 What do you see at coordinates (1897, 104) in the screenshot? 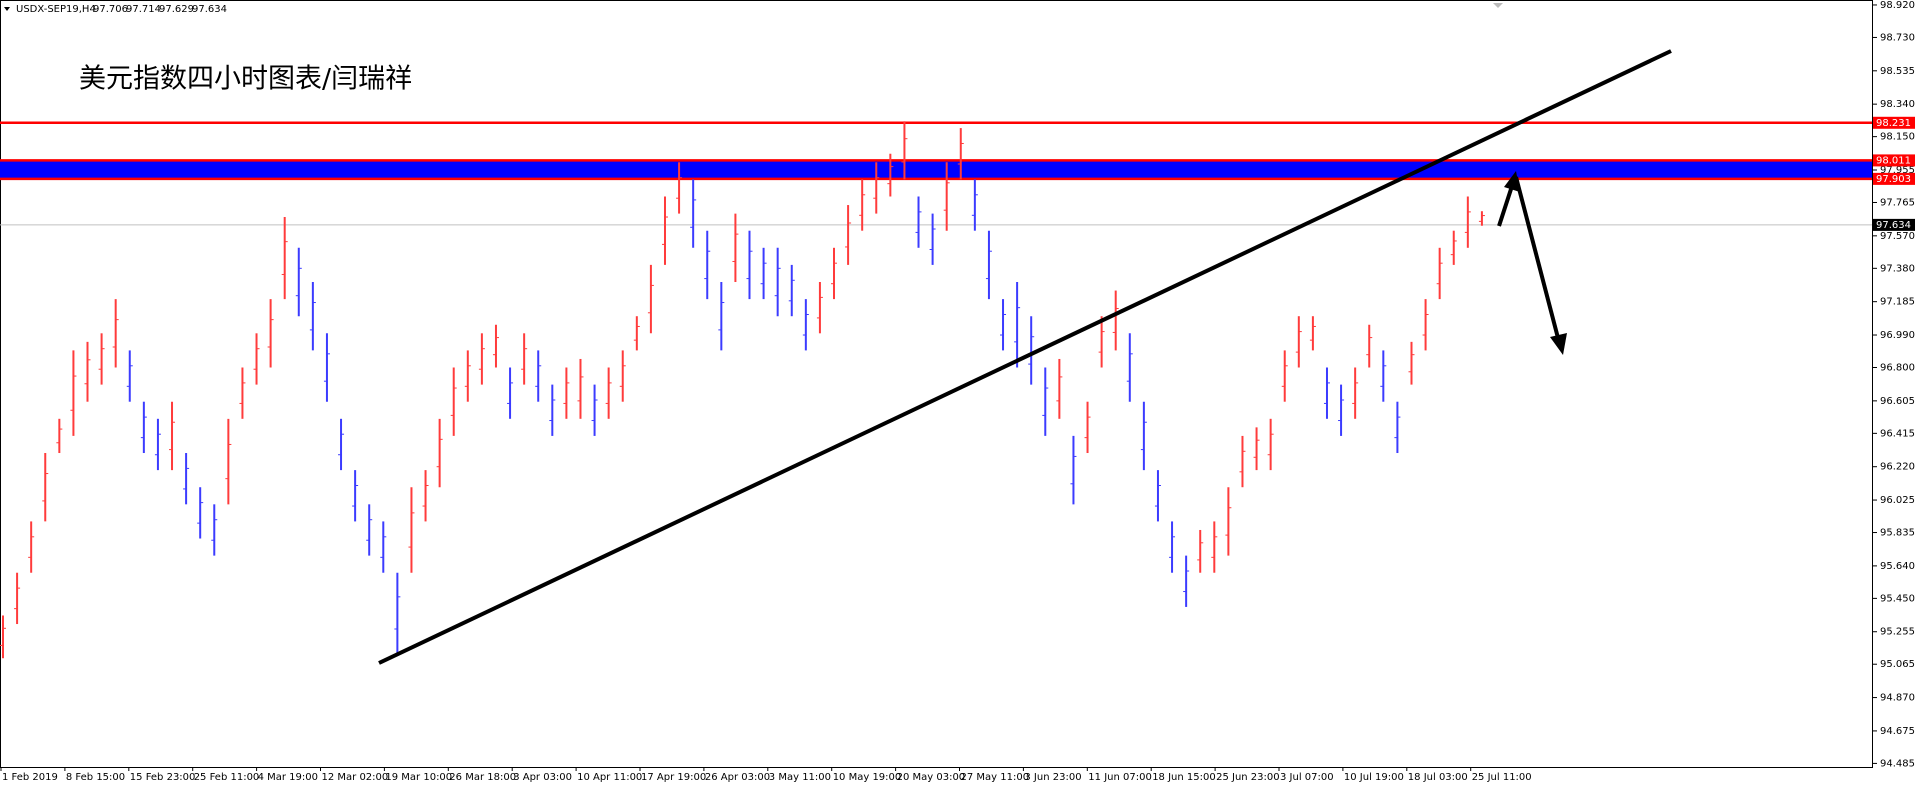
I see `y-tick-label: 98.340` at bounding box center [1897, 104].